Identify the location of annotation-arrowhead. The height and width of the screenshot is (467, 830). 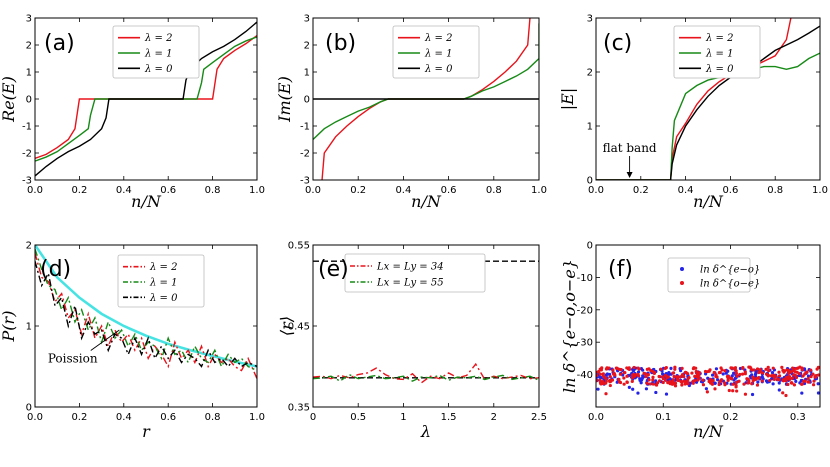
(629, 175).